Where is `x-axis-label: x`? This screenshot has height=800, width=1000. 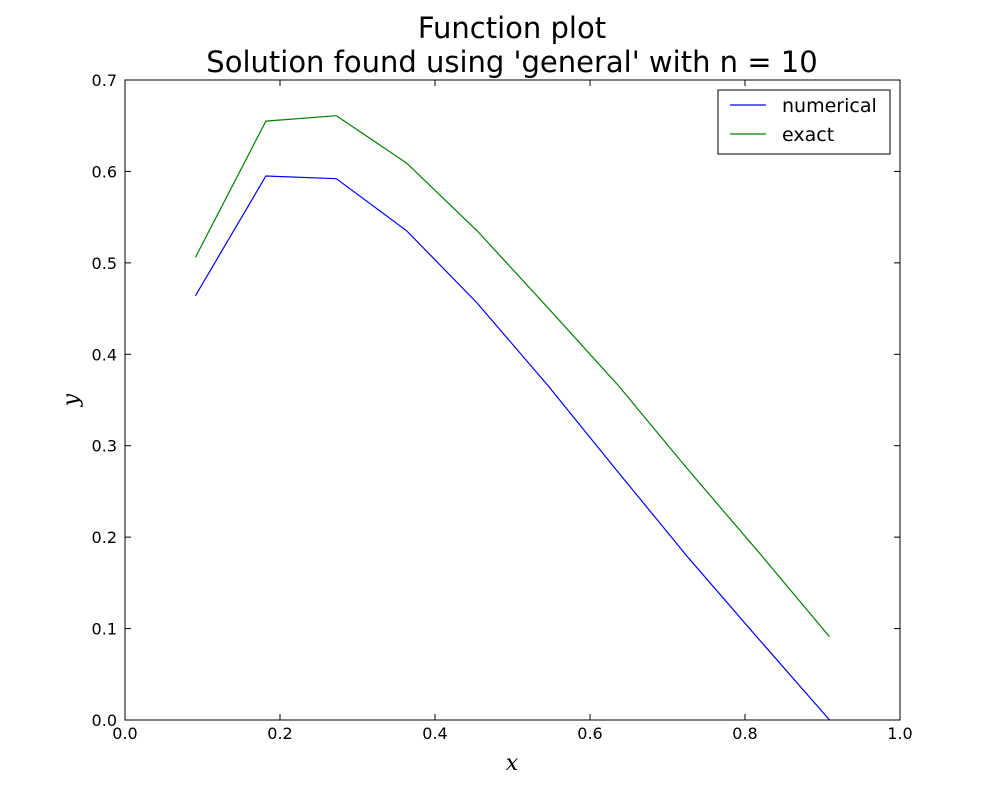
x-axis-label: x is located at coordinates (512, 763).